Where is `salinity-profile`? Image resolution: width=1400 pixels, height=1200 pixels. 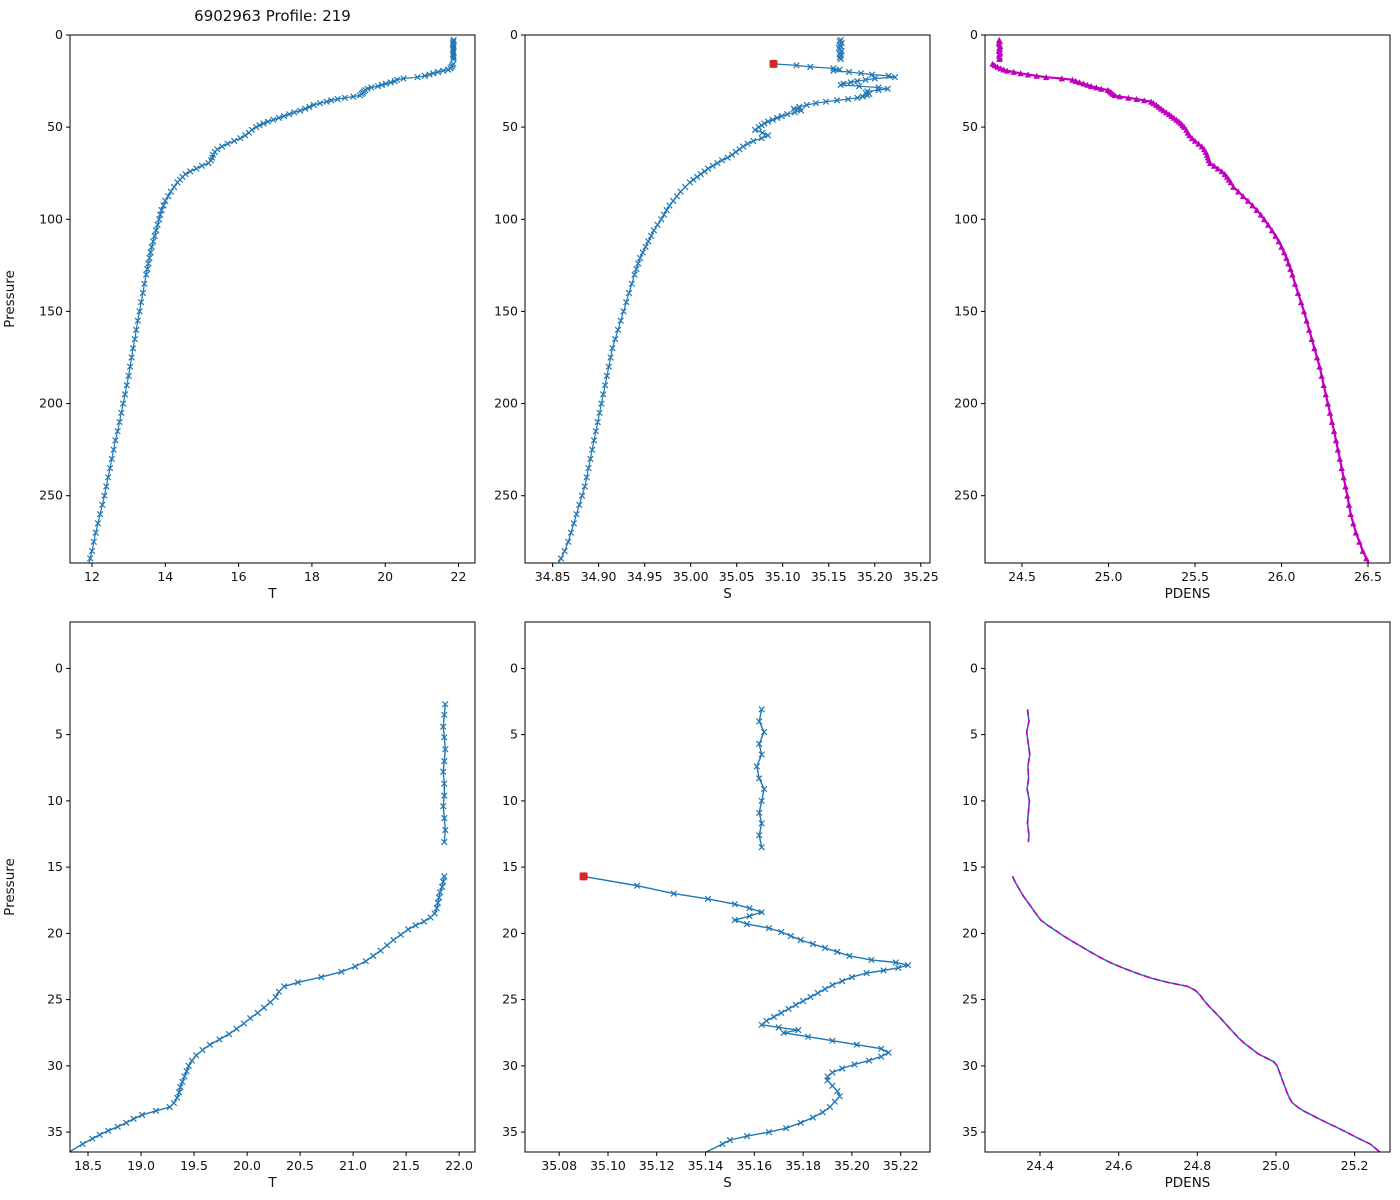
salinity-profile is located at coordinates (726, 313).